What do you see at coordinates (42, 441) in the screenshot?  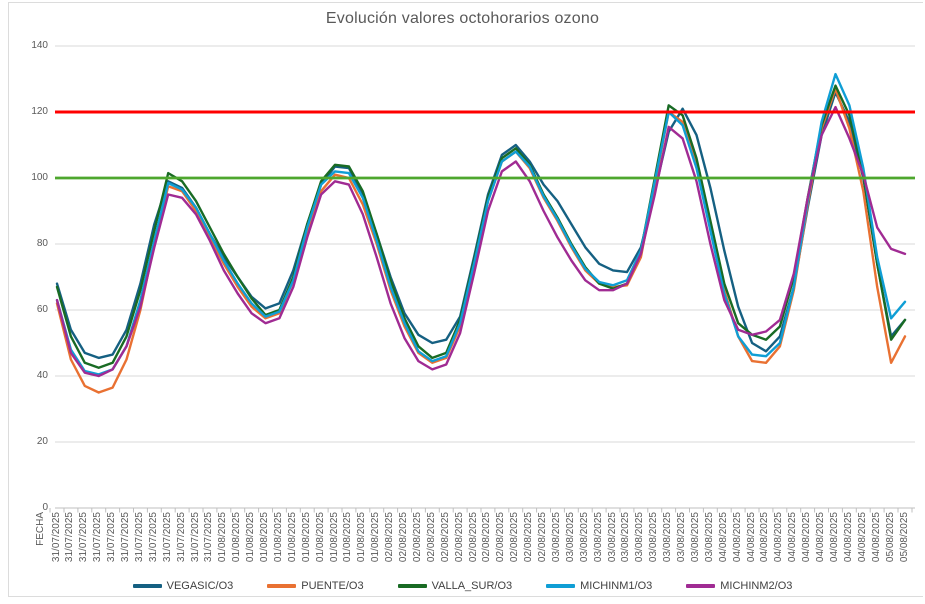 I see `y-axis-tick-label: 20` at bounding box center [42, 441].